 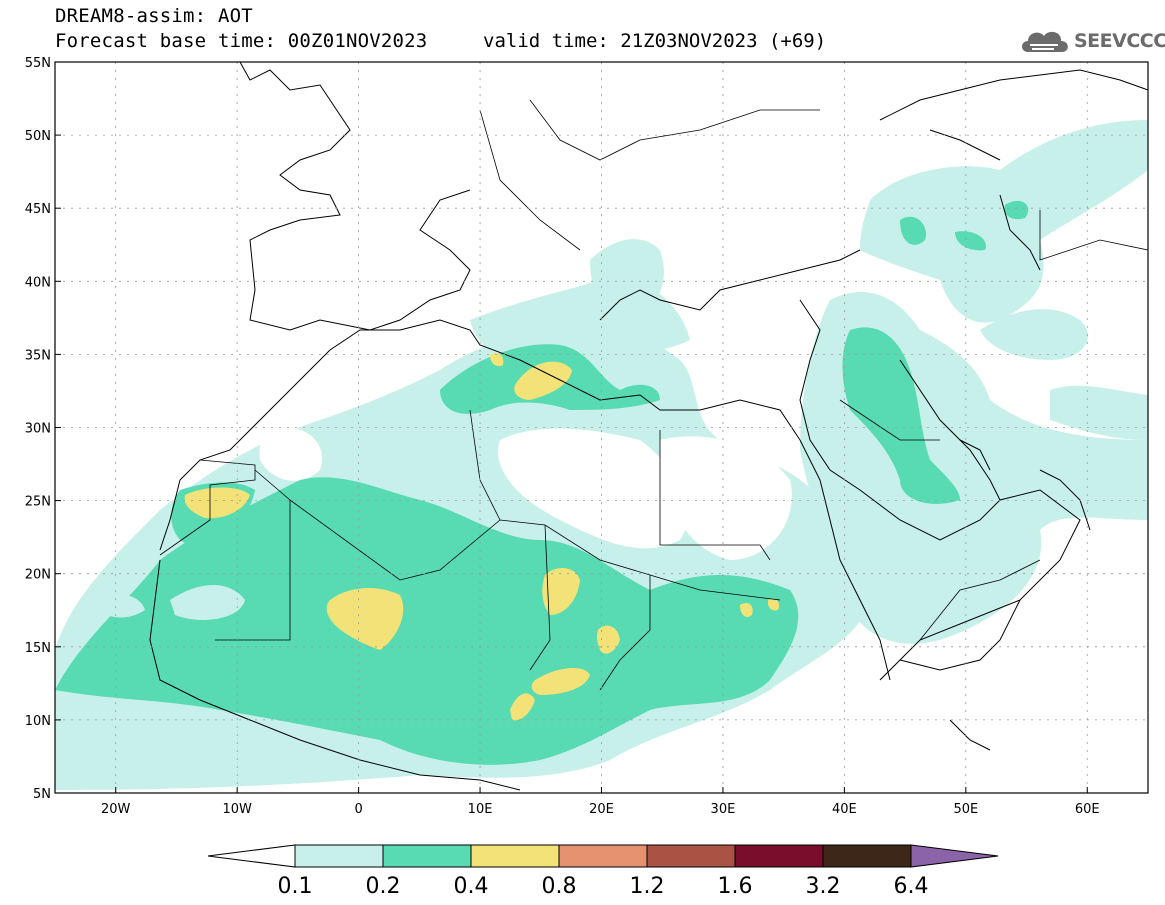 I want to click on colorbar-label: 1.6, so click(x=735, y=886).